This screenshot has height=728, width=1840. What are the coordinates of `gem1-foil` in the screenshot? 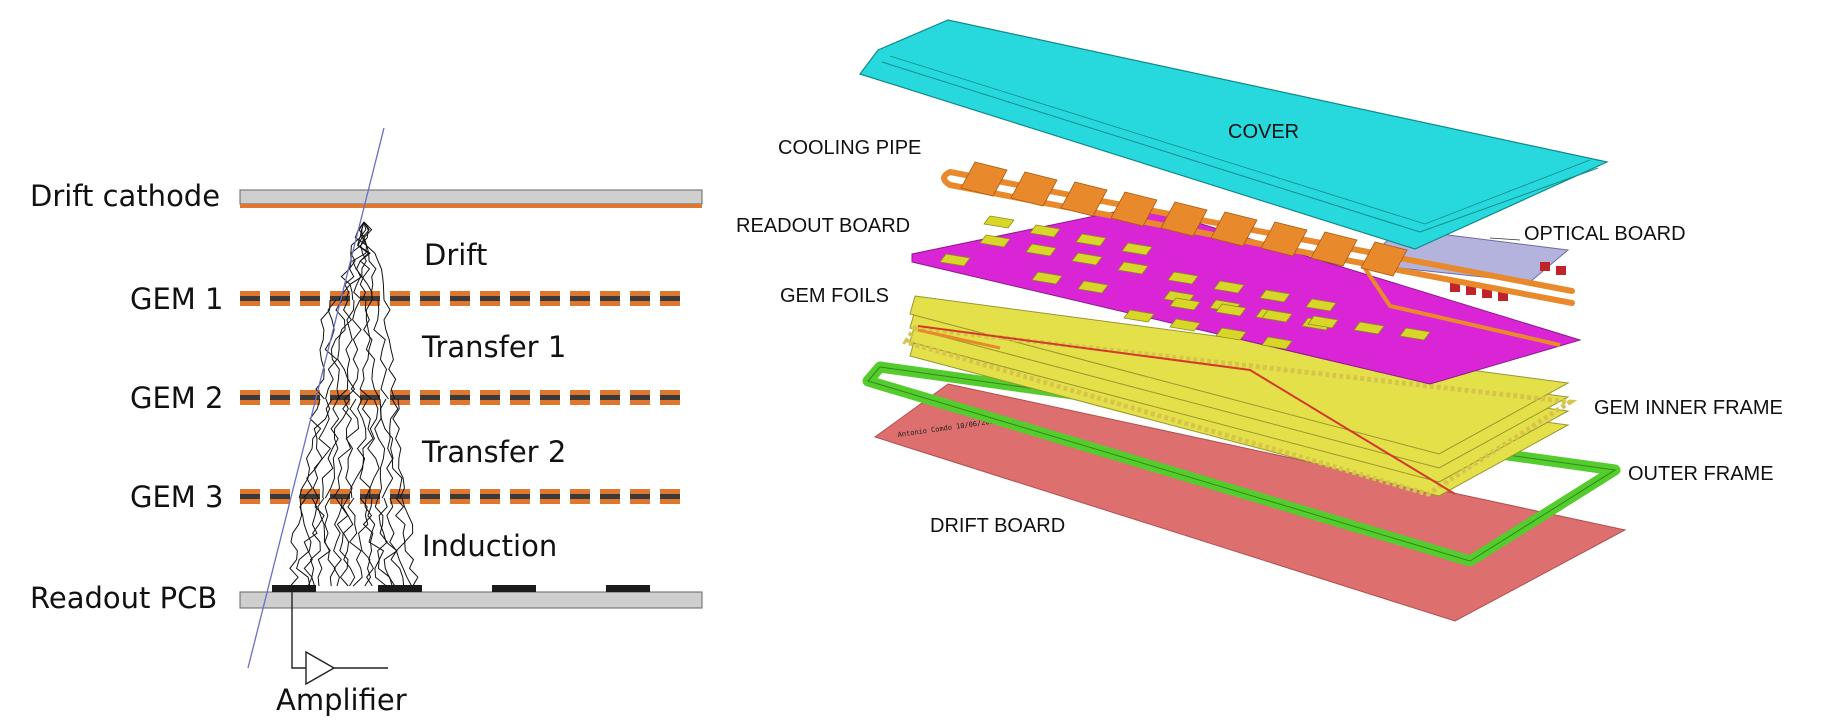 It's located at (460, 298).